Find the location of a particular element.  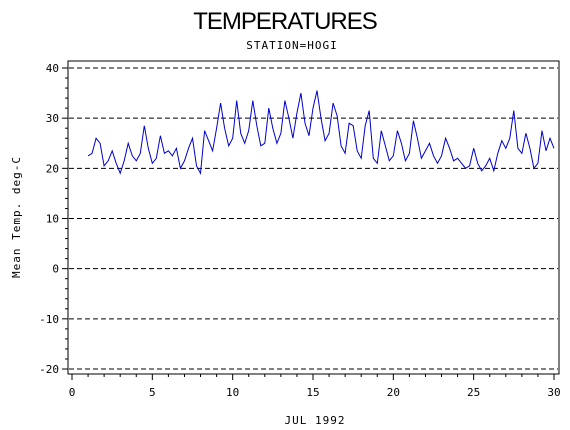

y-tick-label: 20 is located at coordinates (52, 168).